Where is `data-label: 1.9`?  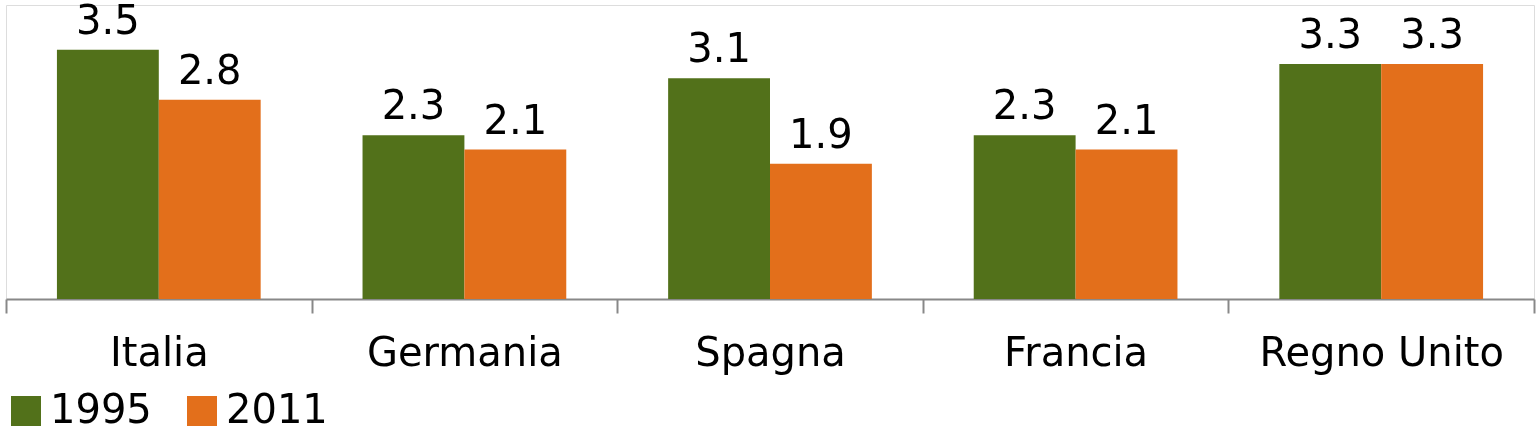 data-label: 1.9 is located at coordinates (821, 133).